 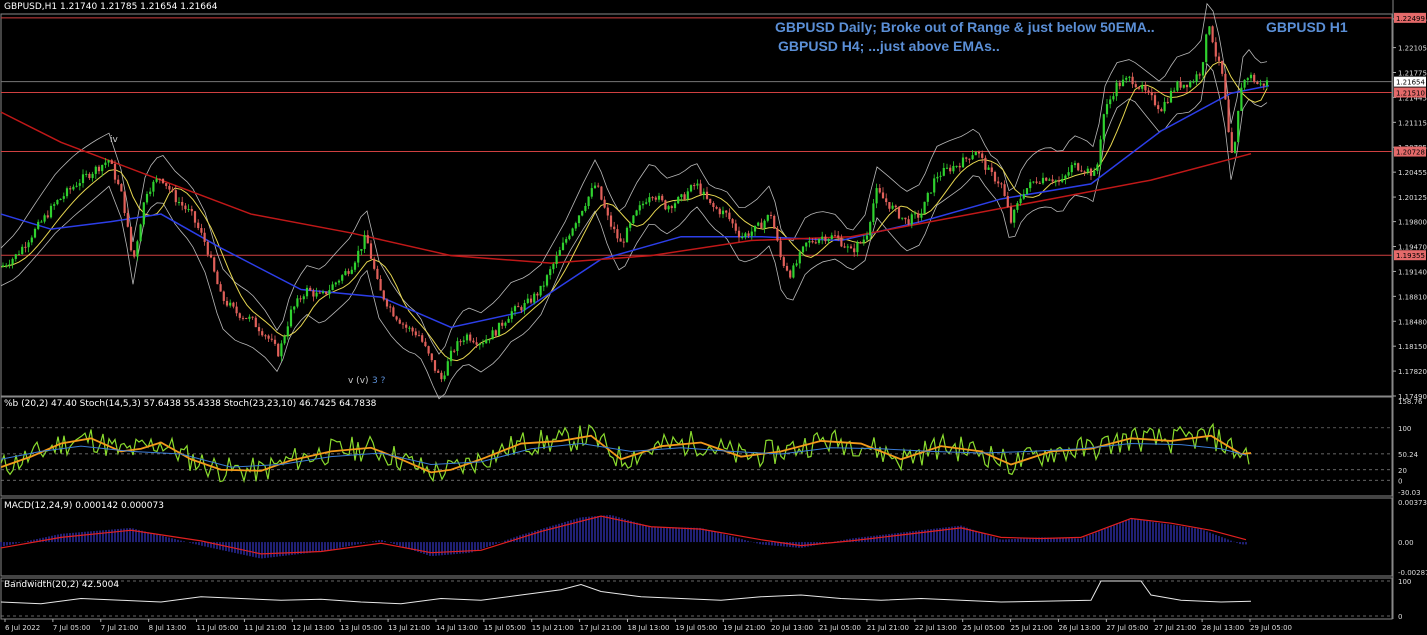 What do you see at coordinates (696, 628) in the screenshot?
I see `time-tick-label: 19 Jul 05:00` at bounding box center [696, 628].